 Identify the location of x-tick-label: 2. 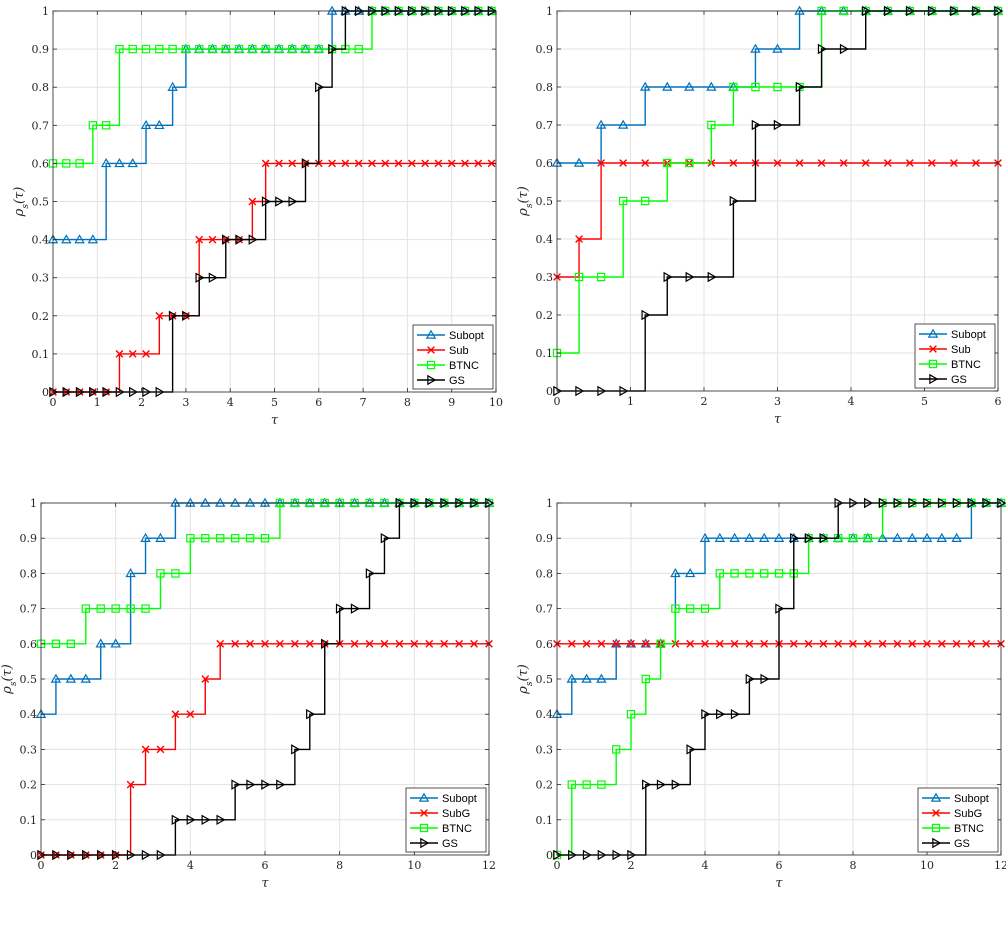
(115, 865).